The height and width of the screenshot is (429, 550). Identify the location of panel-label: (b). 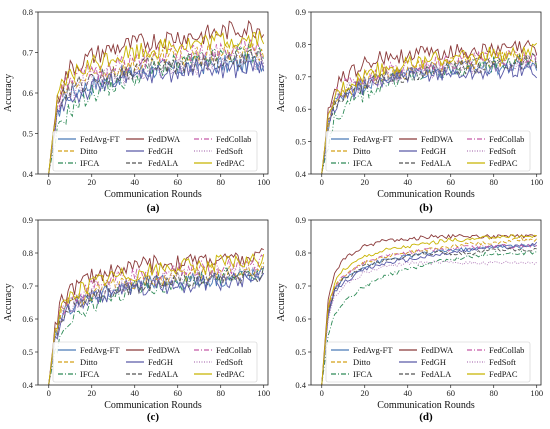
(426, 208).